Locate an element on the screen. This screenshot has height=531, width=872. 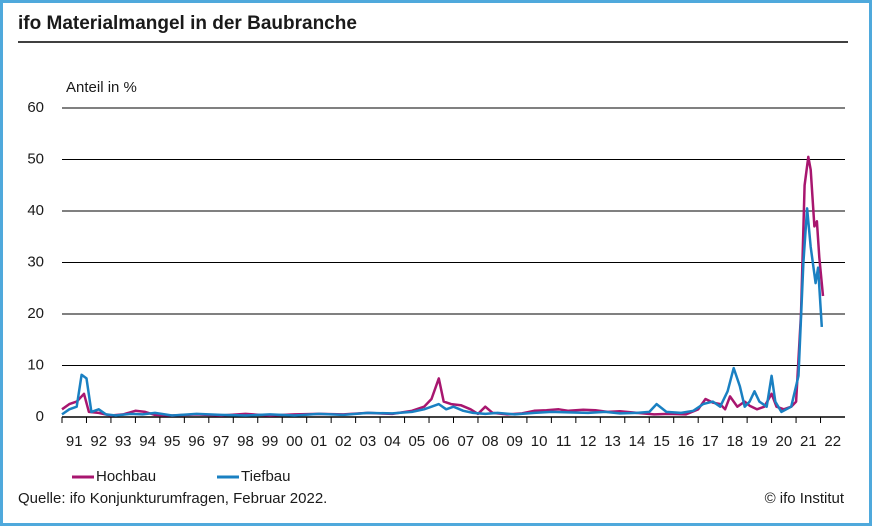
legend: Hochbau Tiefbau is located at coordinates (181, 476).